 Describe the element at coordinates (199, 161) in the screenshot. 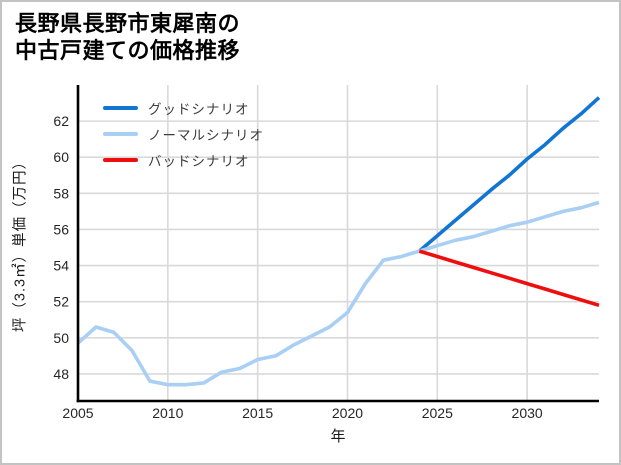

I see `legend-label-bad-scenario: バッドシナリオ` at that location.